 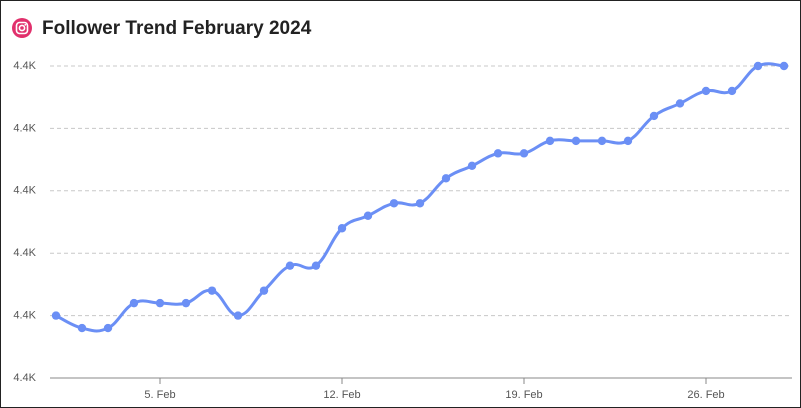 I want to click on x-tick-label: 12. Feb, so click(x=341, y=395).